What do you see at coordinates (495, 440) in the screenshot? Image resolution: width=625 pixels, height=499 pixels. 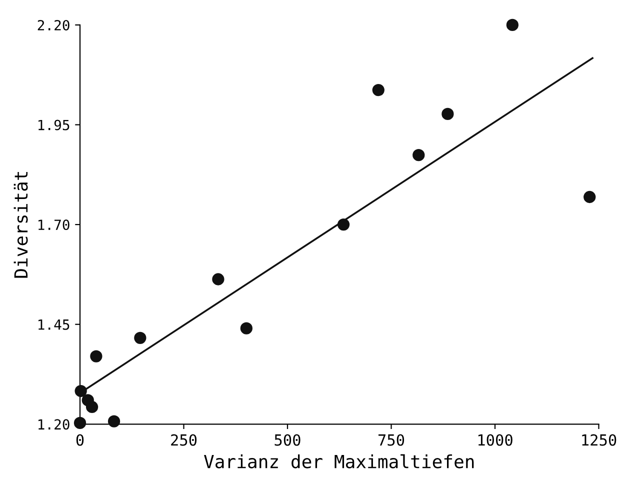 I see `x-tick-label: 1000` at bounding box center [495, 440].